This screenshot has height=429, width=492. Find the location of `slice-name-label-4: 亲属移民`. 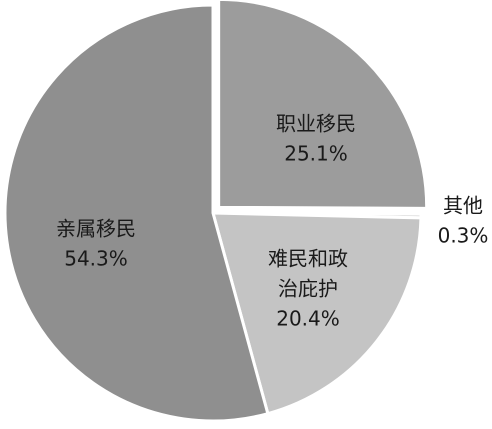

slice-name-label-4: 亲属移民 is located at coordinates (96, 229).